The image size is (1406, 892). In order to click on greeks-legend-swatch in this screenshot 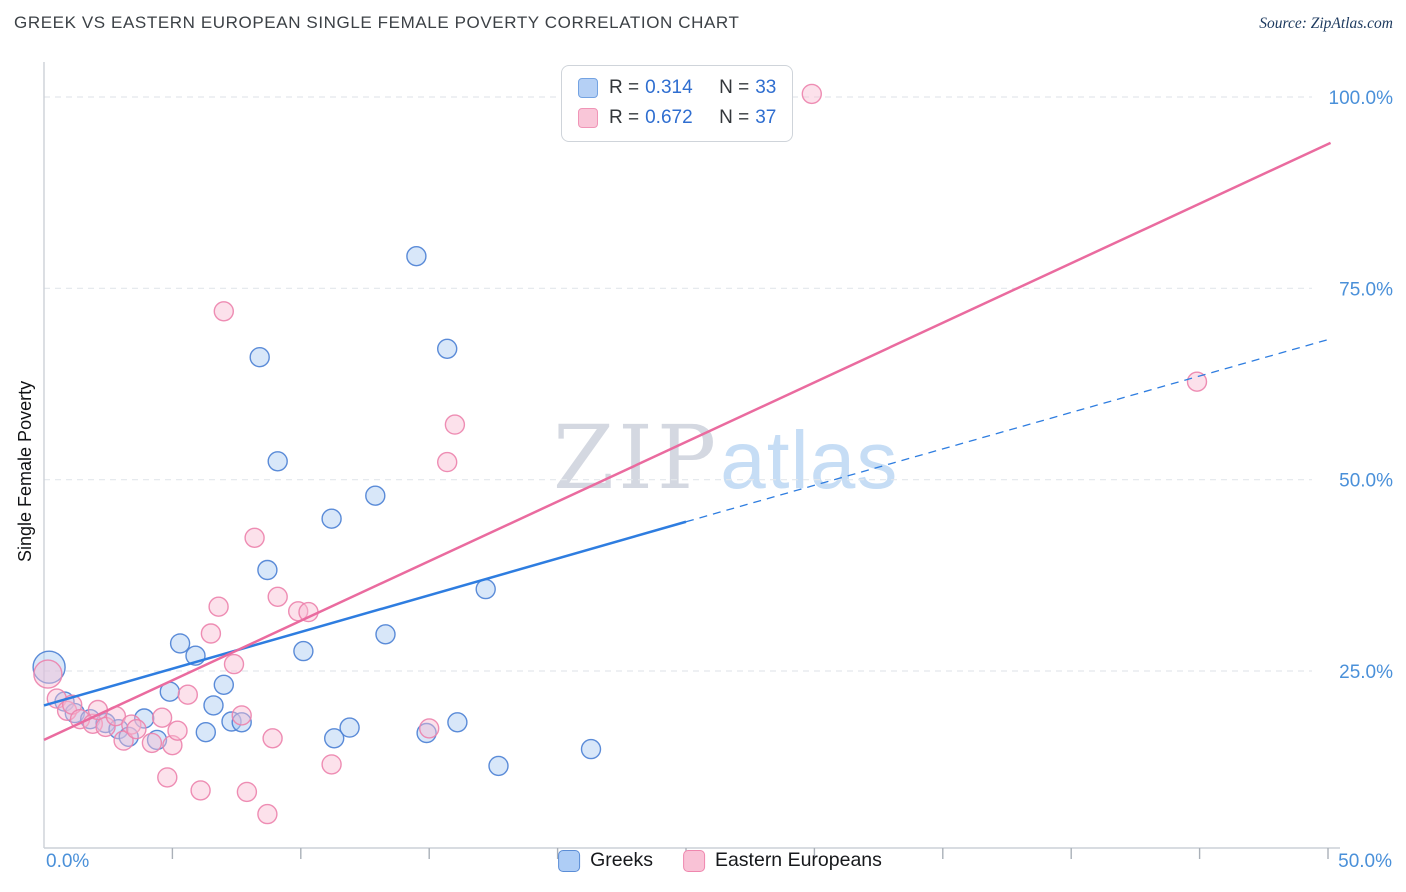, I will do `click(588, 88)`.